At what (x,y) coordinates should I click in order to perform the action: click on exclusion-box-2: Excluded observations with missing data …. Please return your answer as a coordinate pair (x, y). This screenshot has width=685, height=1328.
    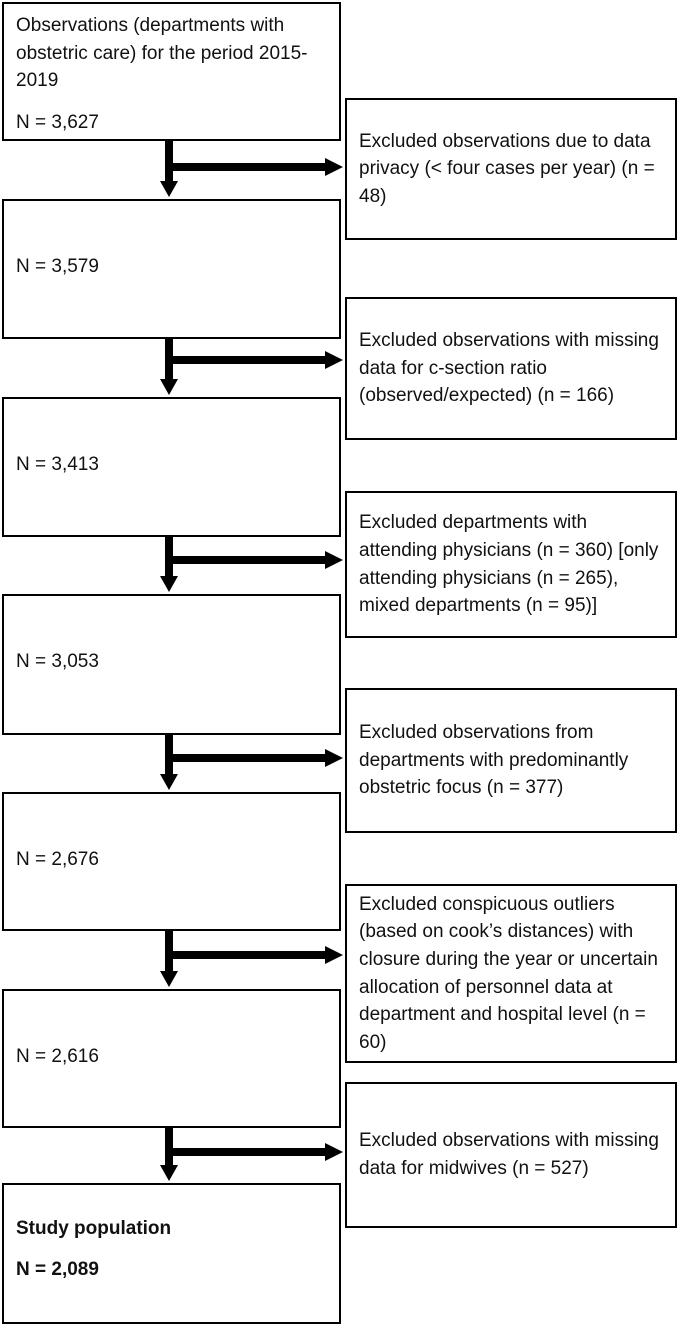
    Looking at the image, I should click on (511, 368).